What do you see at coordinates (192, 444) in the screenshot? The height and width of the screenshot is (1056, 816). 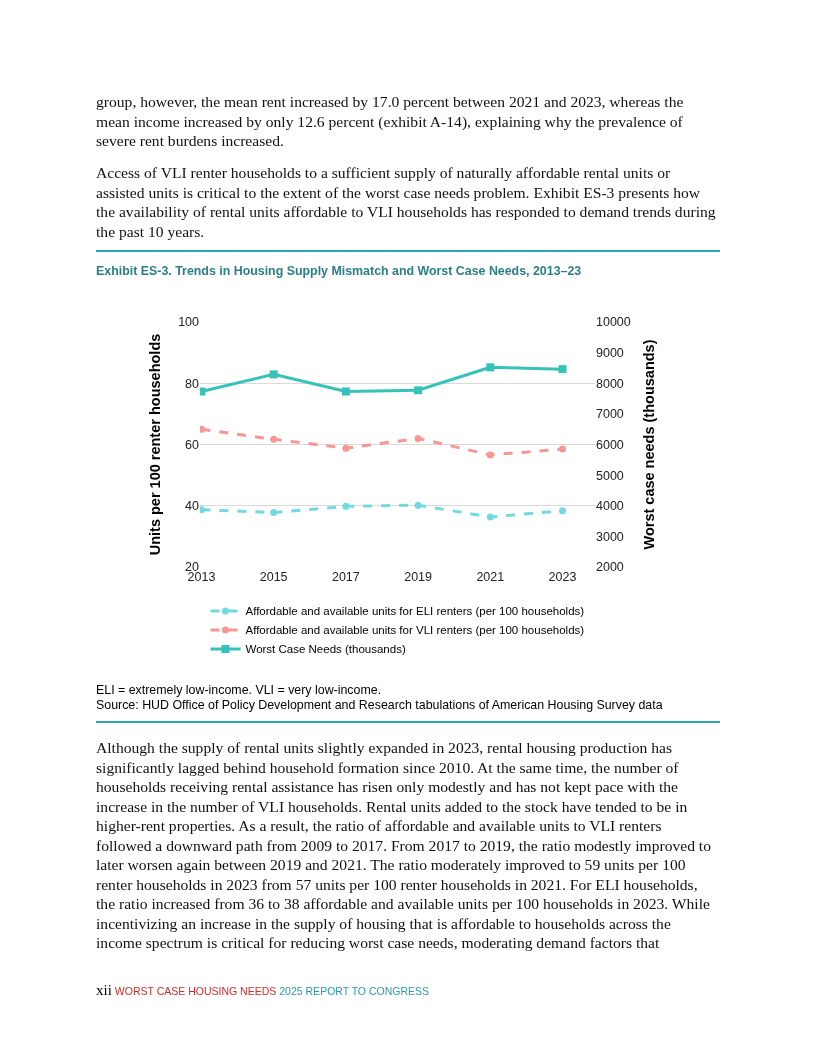 I see `y-tick-label: 60` at bounding box center [192, 444].